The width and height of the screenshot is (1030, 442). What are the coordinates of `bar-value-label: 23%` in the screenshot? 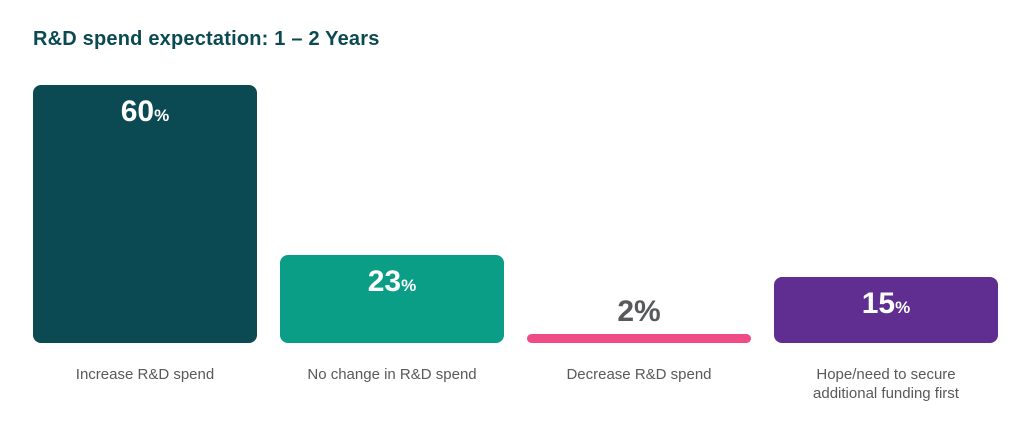 It's located at (392, 278).